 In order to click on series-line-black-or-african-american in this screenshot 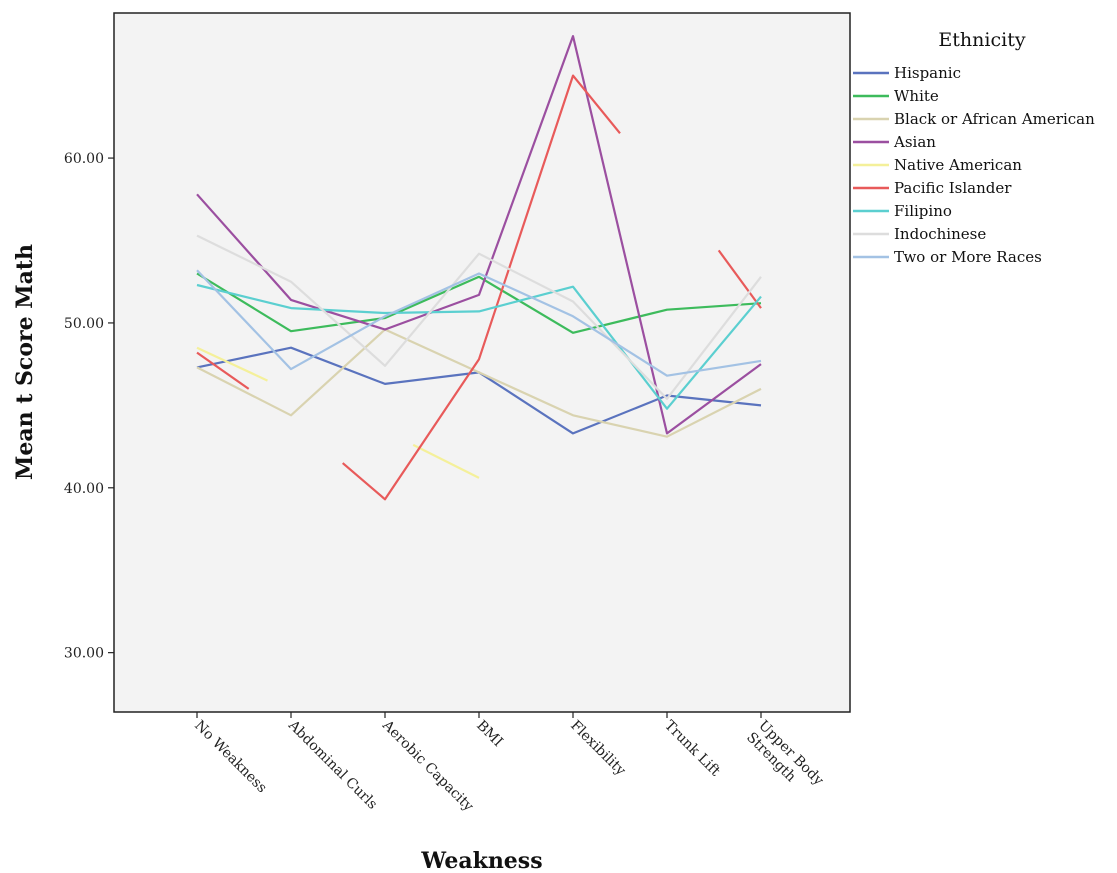, I will do `click(479, 383)`.